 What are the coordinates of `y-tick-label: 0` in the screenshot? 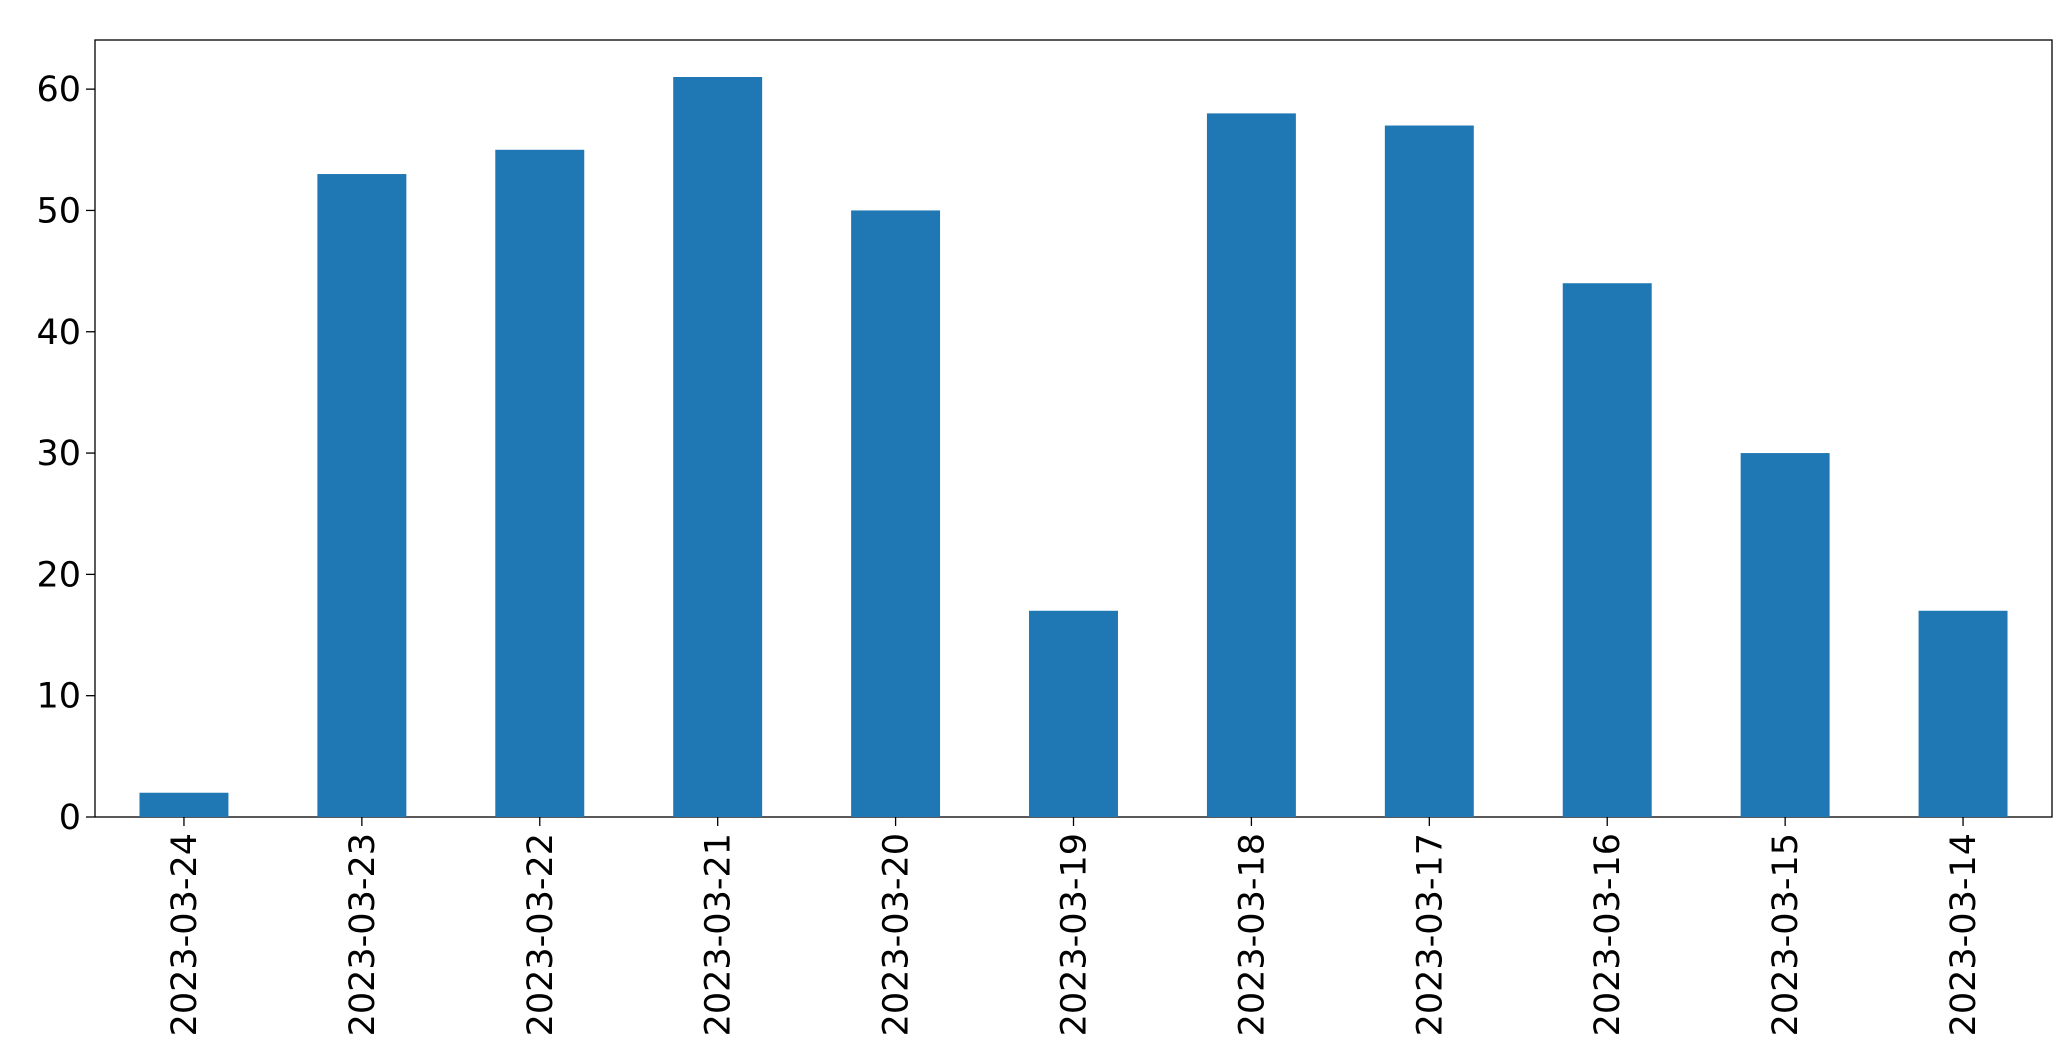 It's located at (70, 818).